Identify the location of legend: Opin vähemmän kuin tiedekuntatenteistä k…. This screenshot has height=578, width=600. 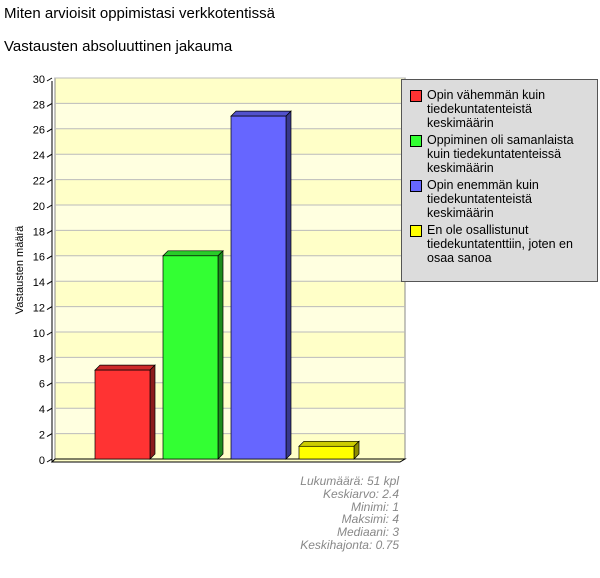
(499, 180).